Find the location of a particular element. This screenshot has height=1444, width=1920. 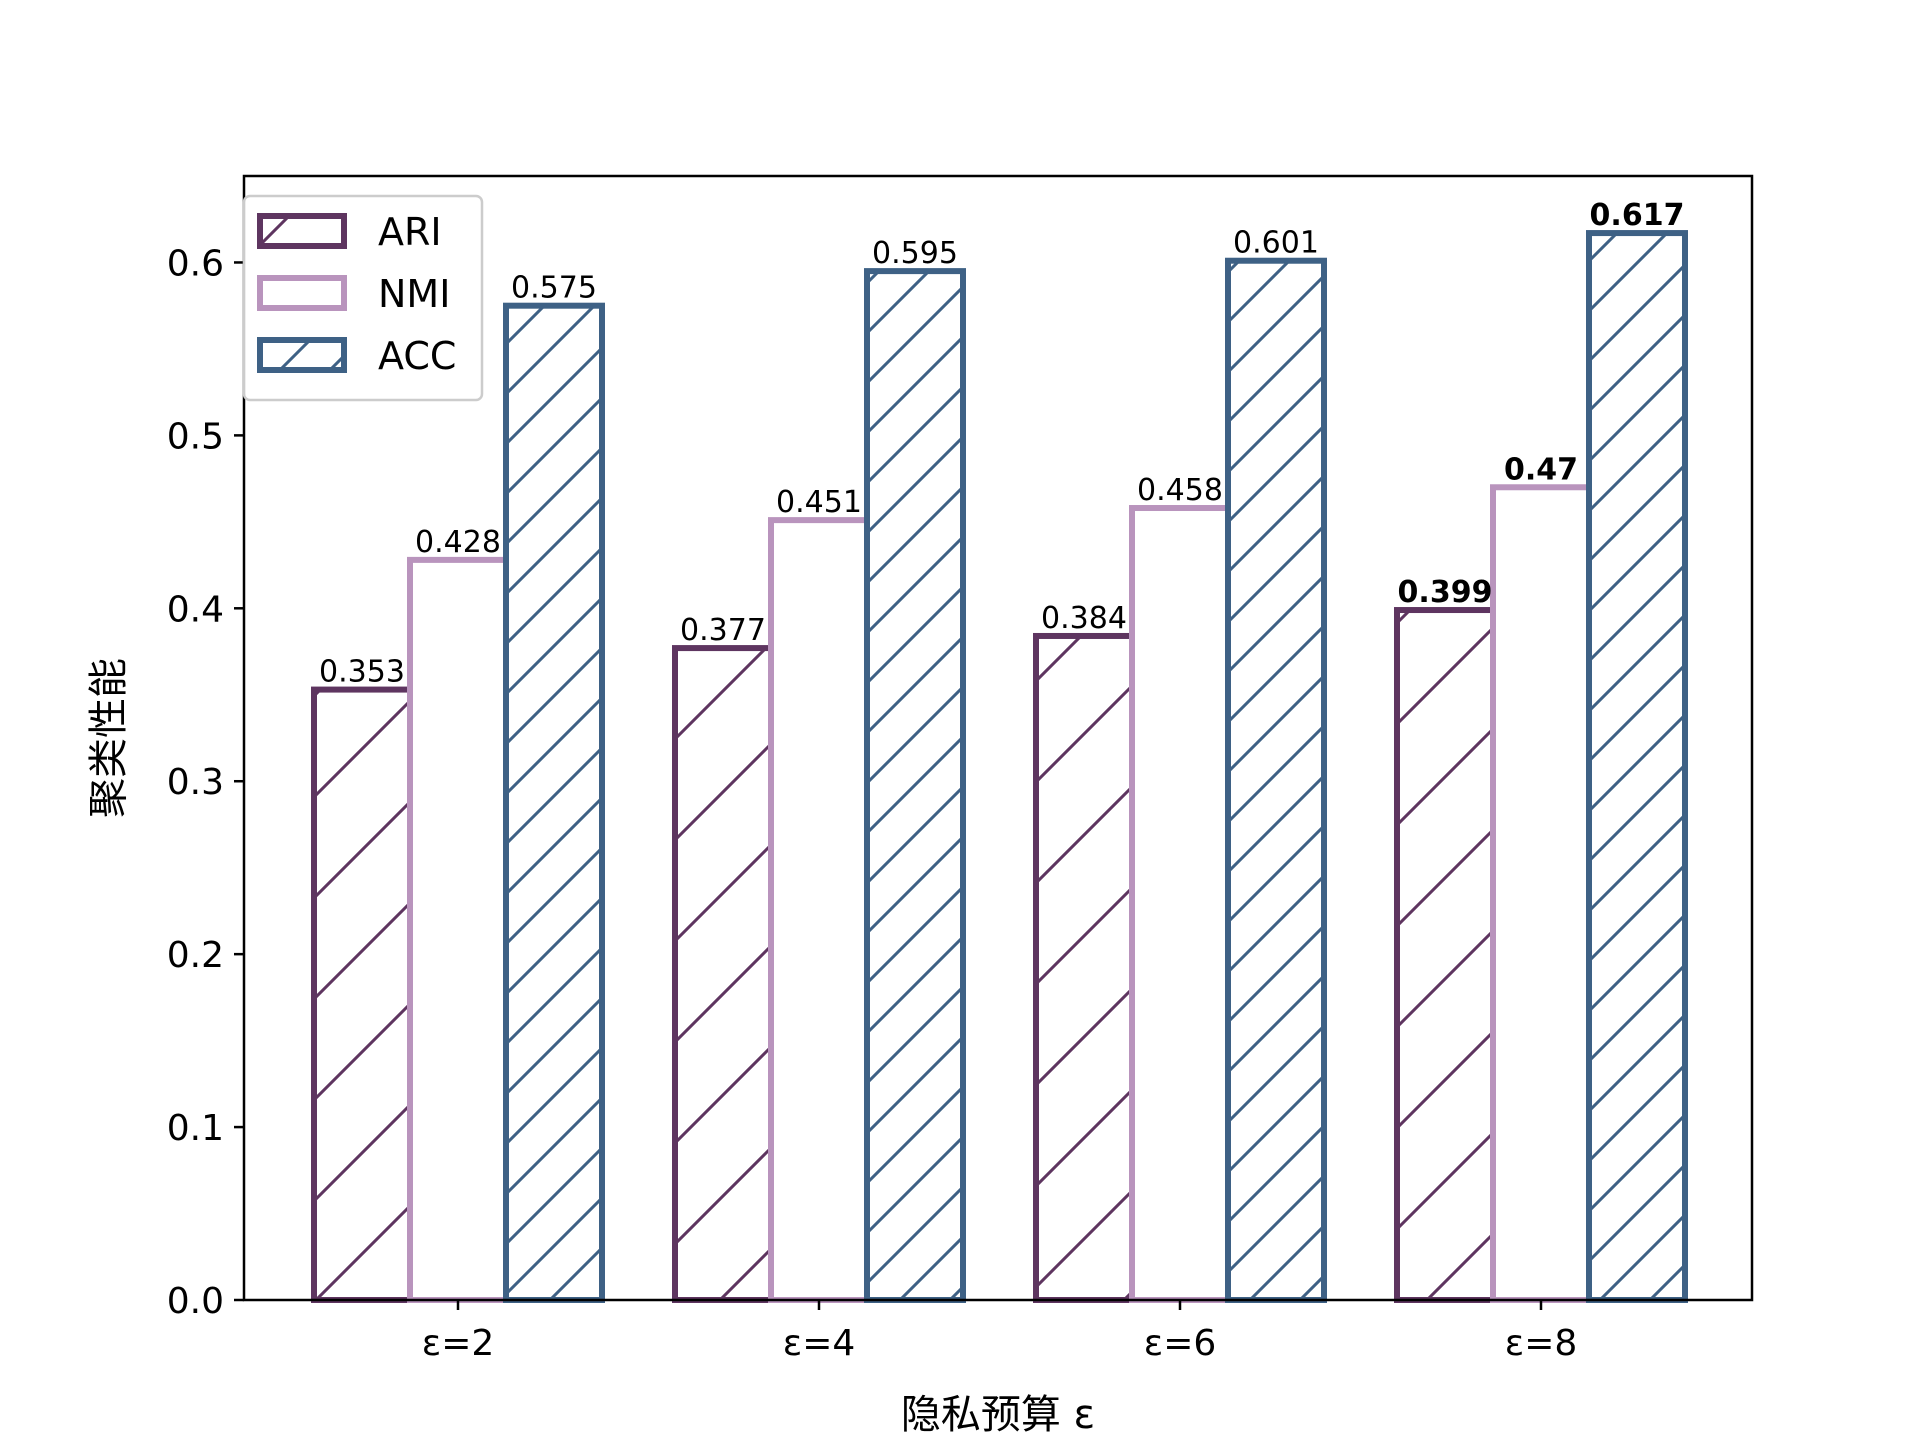

y-tick-label: 0.4 is located at coordinates (195, 609).